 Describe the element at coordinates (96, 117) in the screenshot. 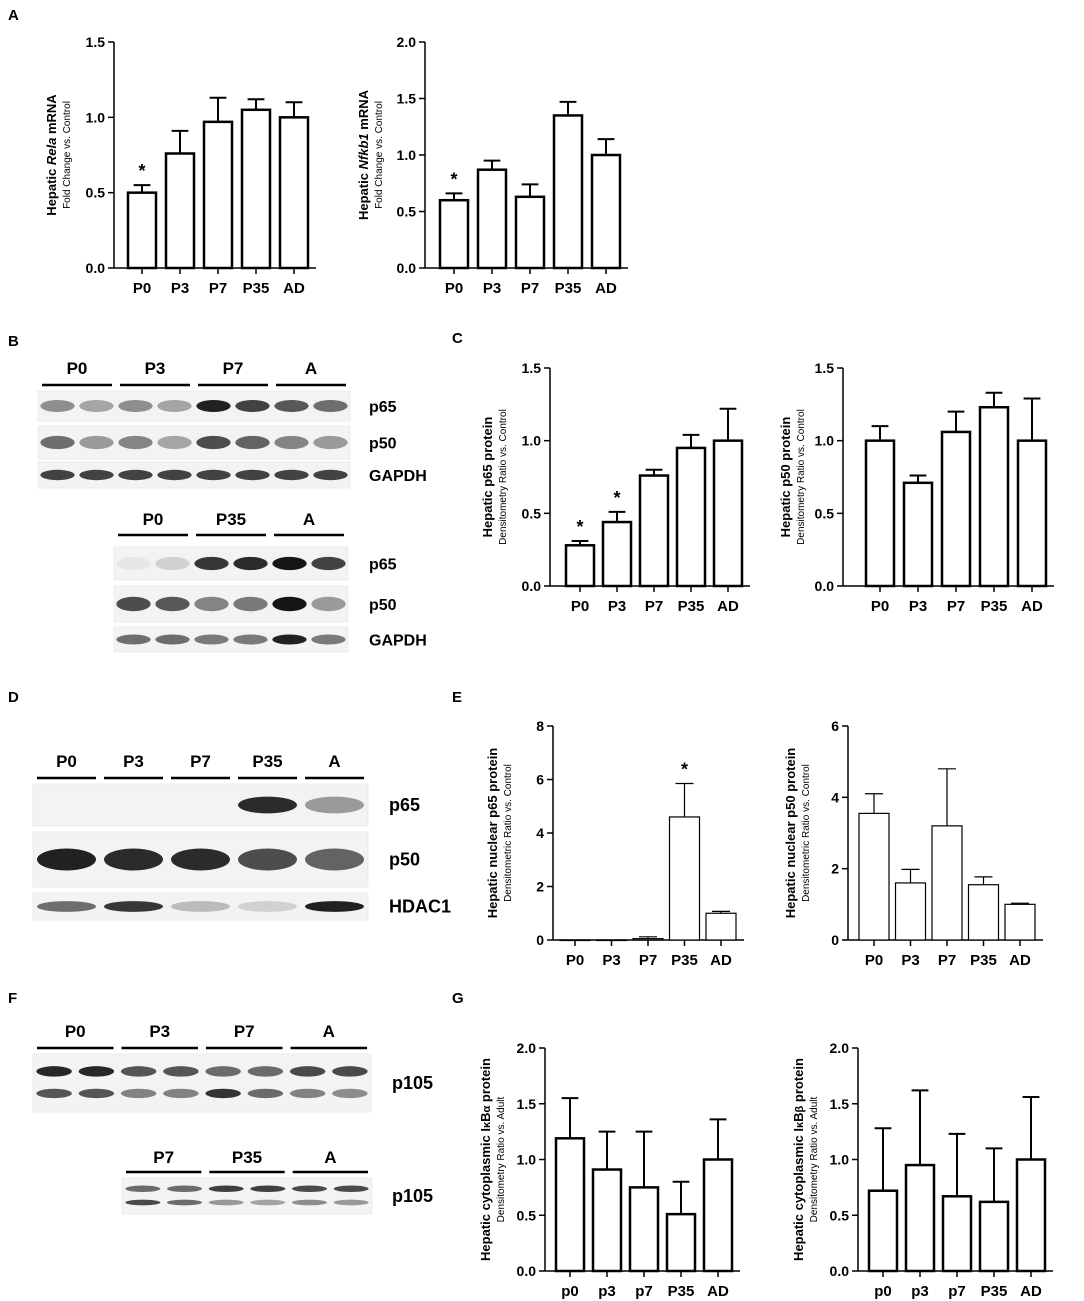

I see `y-tick-label: 1.0` at that location.